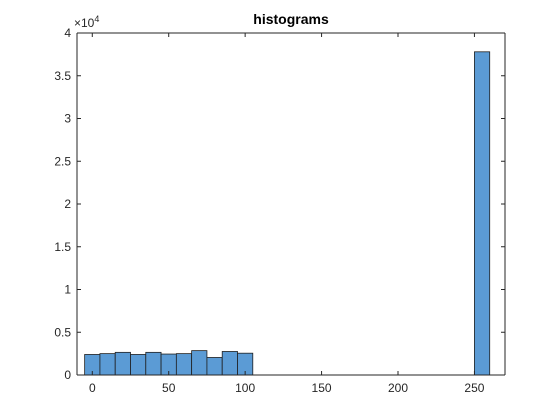 This screenshot has width=560, height=420. I want to click on y-exponent-label: ×10⁴, so click(86, 22).